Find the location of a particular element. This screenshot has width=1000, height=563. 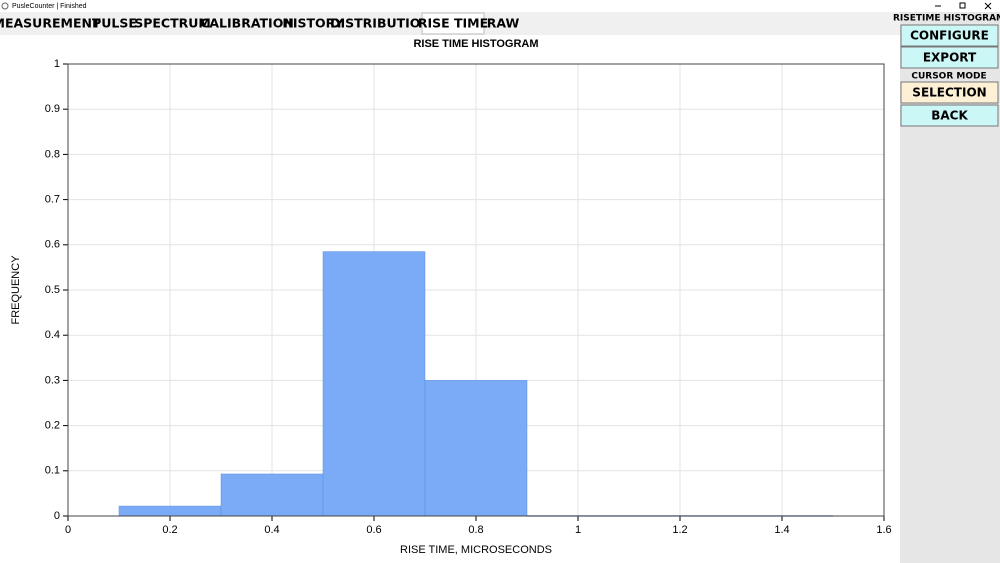

tab: HISTORY is located at coordinates (313, 23).